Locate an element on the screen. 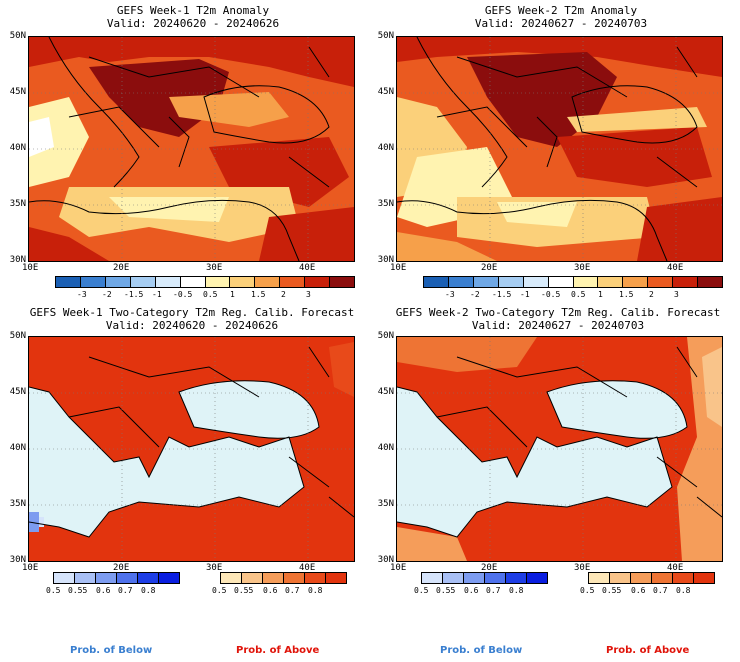  colorbar-tick: 1.5 is located at coordinates (258, 294).